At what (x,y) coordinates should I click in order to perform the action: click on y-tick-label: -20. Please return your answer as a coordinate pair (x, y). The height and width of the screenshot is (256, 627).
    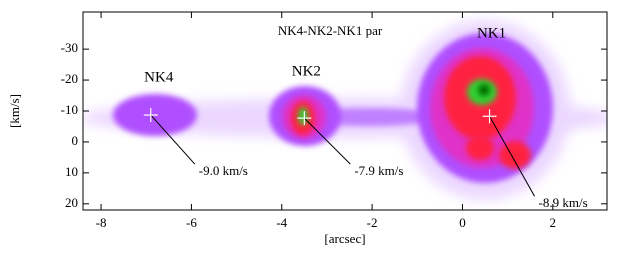
    Looking at the image, I should click on (69, 78).